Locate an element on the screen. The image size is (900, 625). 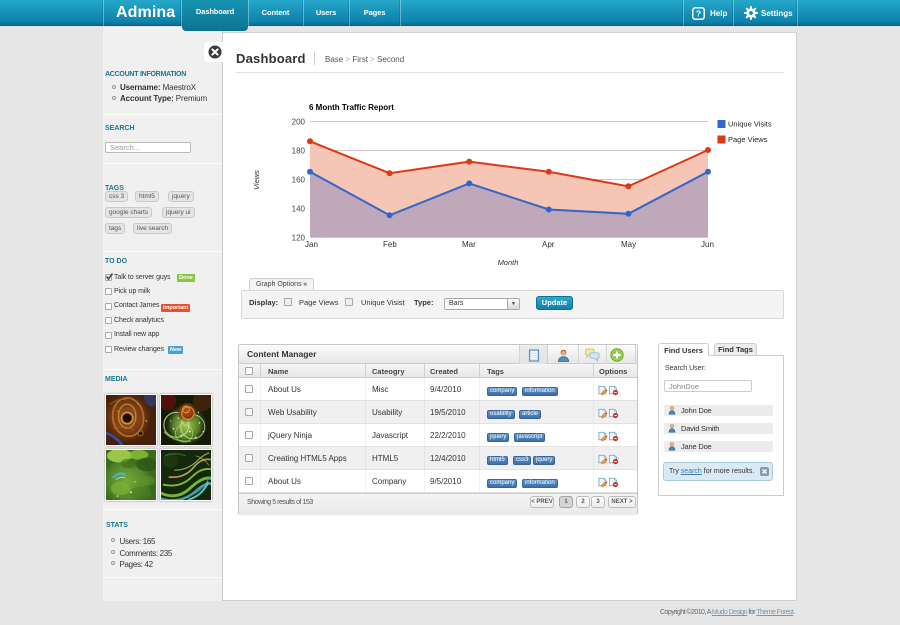
svg-text: Month is located at coordinates (508, 262).